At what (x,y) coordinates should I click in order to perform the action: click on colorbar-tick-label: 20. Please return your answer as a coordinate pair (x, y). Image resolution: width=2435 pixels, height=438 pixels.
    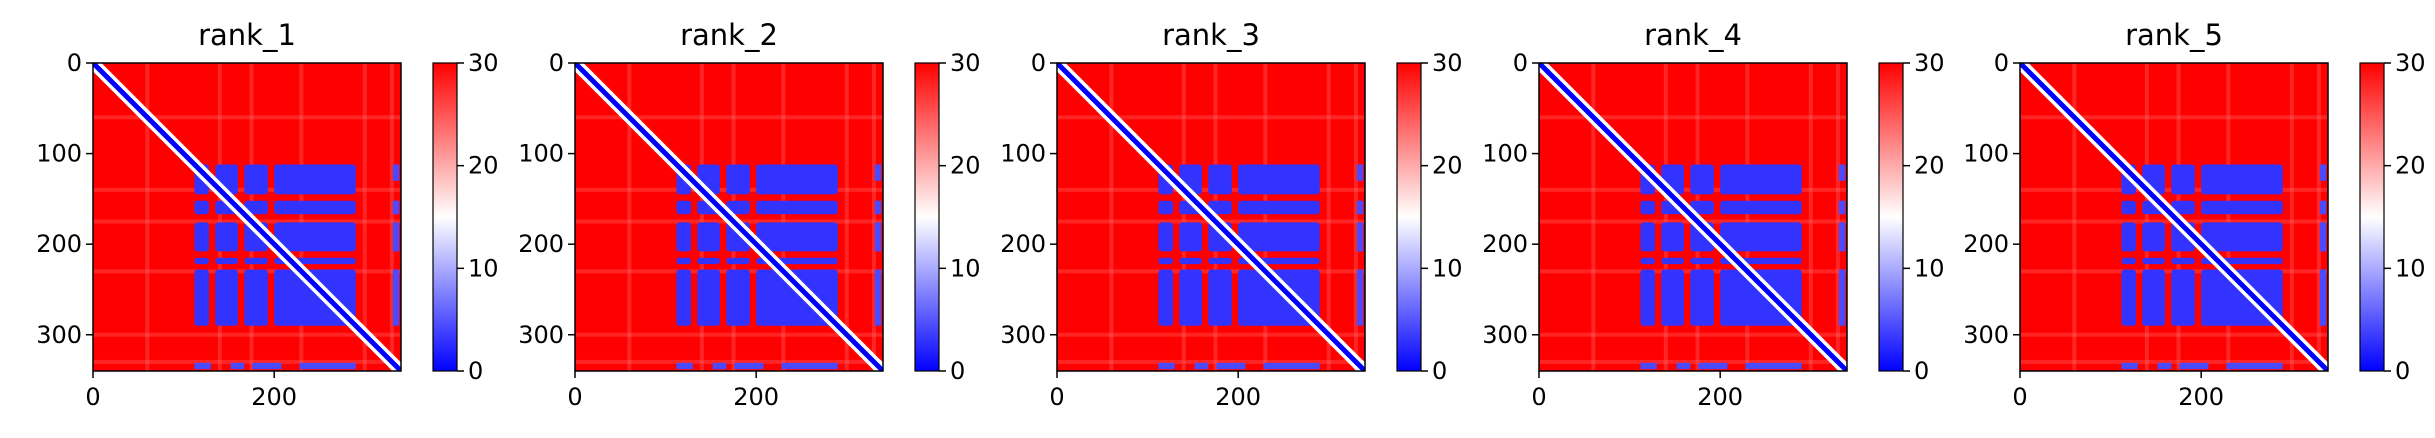
    Looking at the image, I should click on (1929, 166).